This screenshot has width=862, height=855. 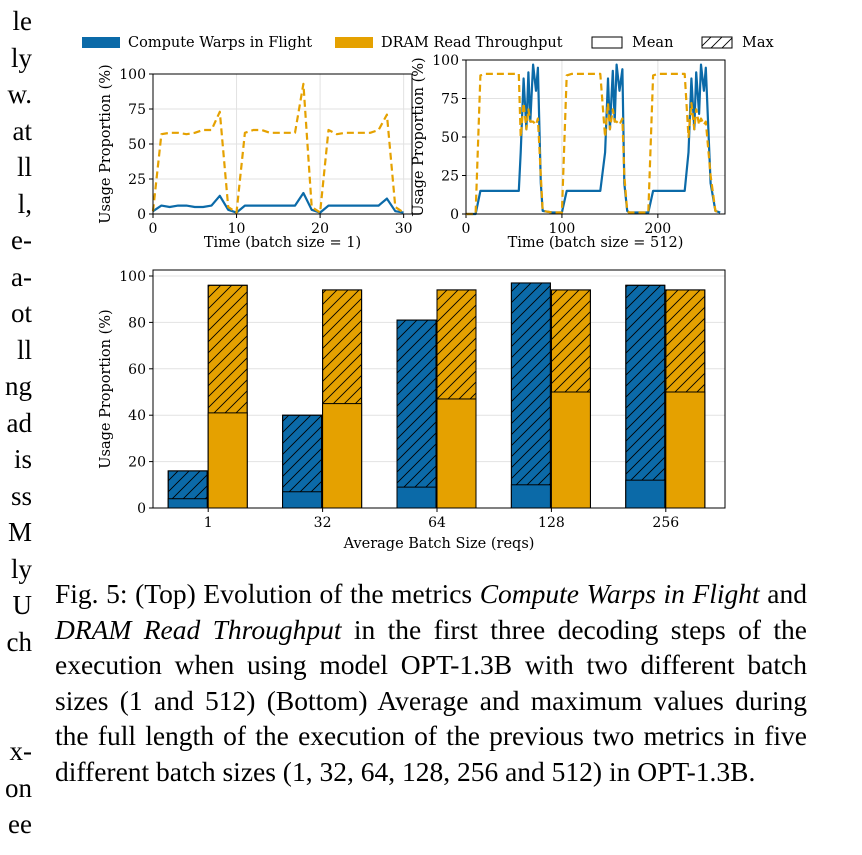 What do you see at coordinates (22, 459) in the screenshot?
I see `margin-fragment: is` at bounding box center [22, 459].